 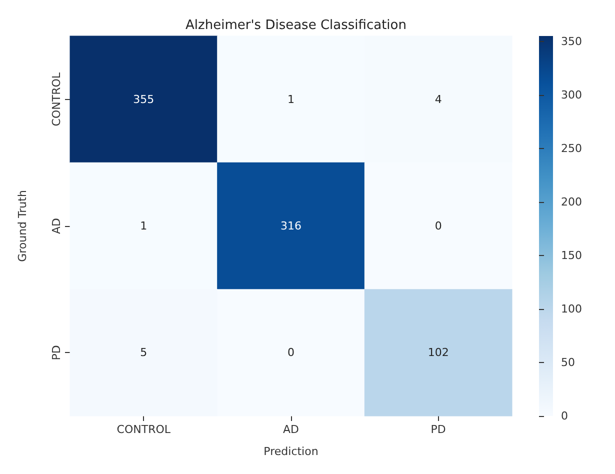 I want to click on color-bar-label: 200, so click(x=571, y=201).